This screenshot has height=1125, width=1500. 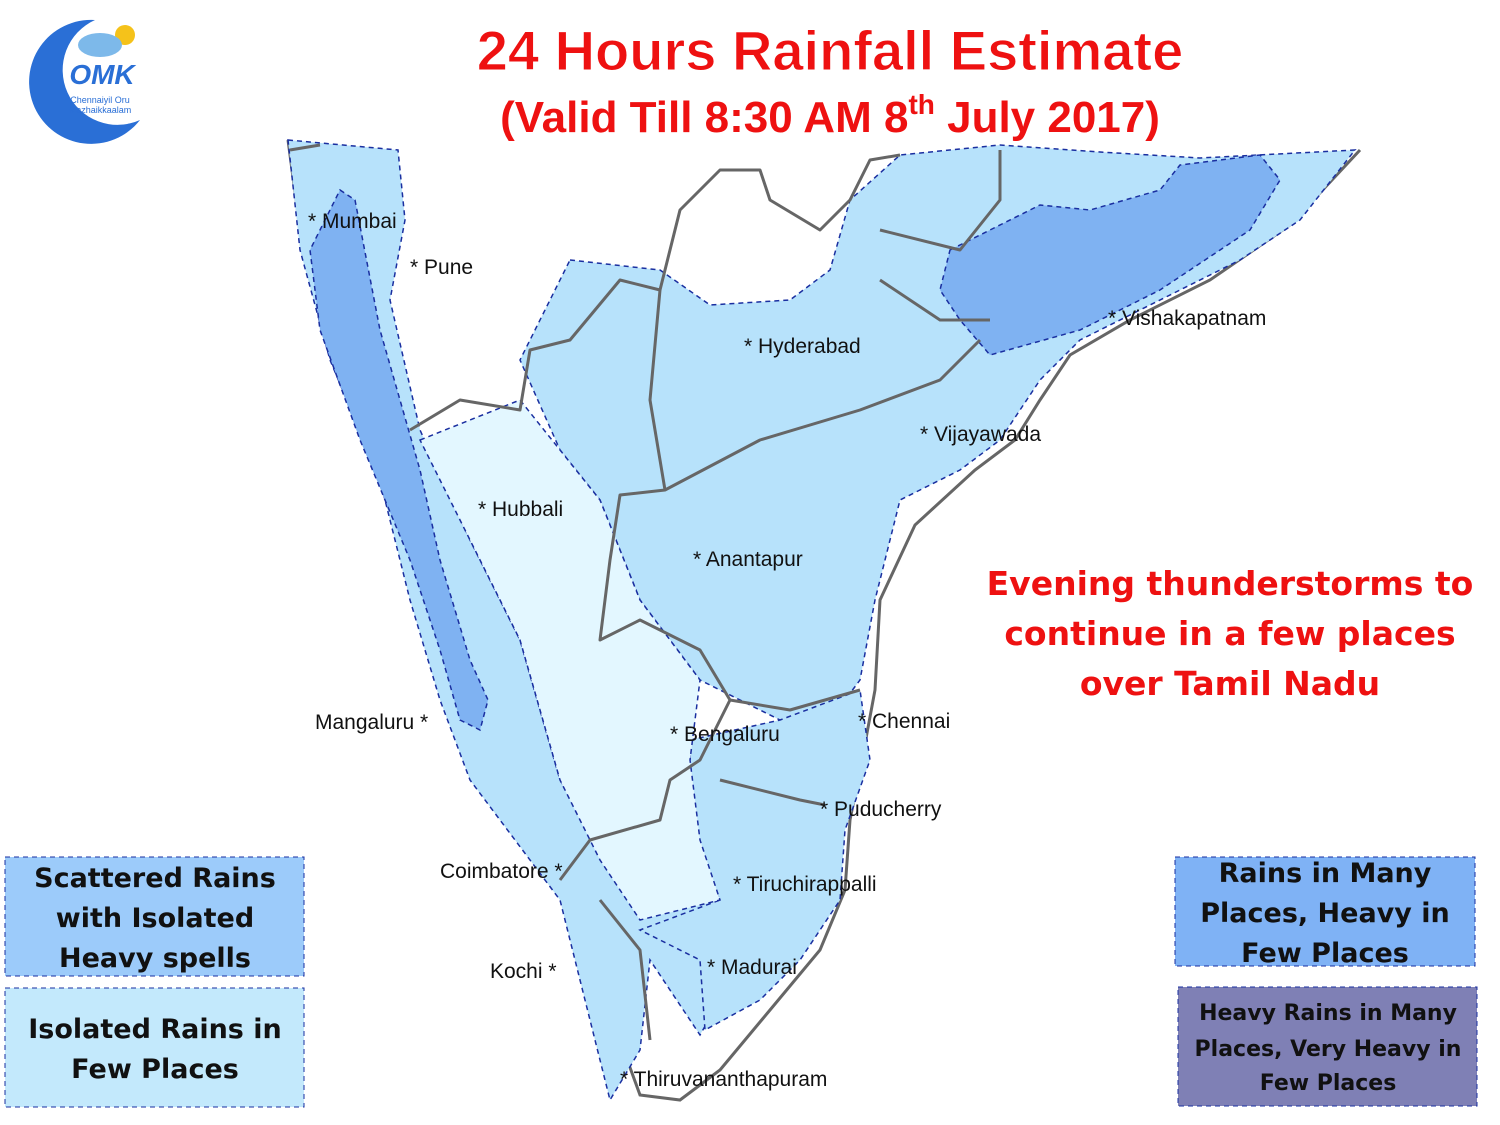 I want to click on logo-sun, so click(x=125, y=35).